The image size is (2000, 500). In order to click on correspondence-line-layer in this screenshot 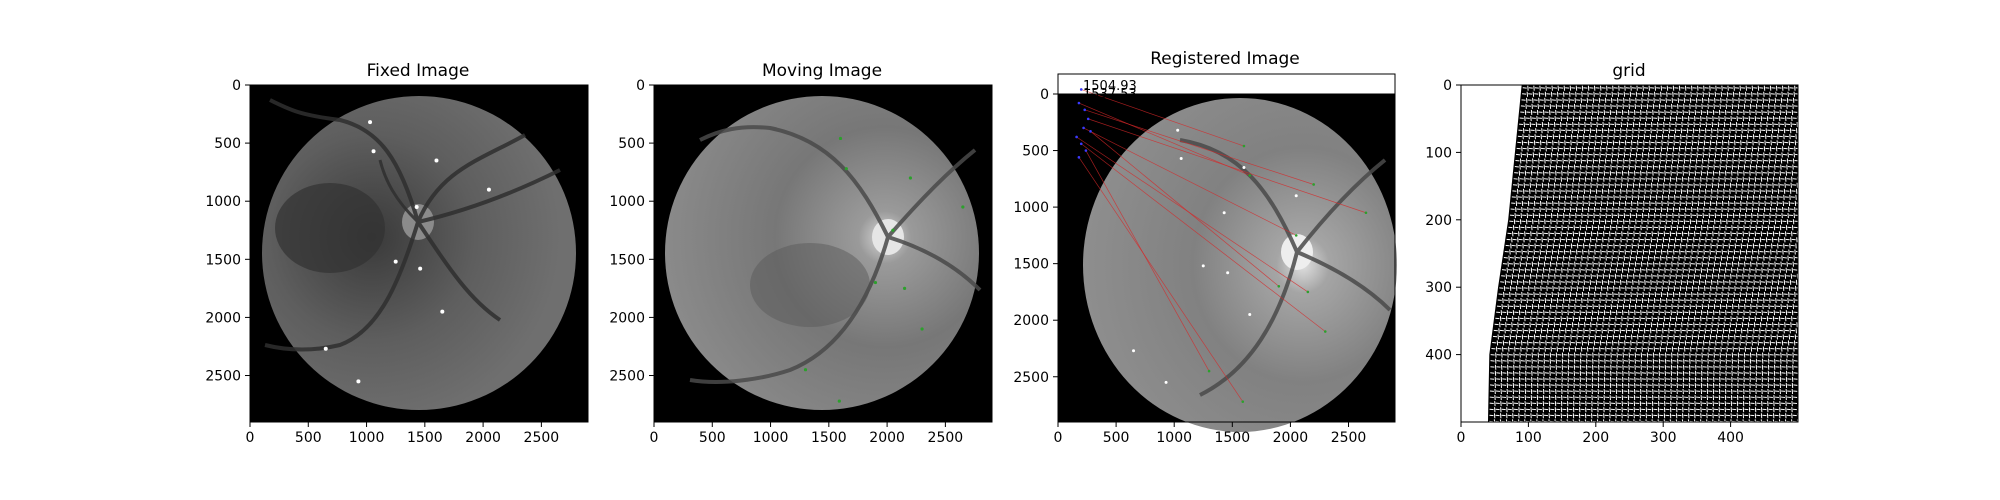, I will do `click(1221, 245)`.